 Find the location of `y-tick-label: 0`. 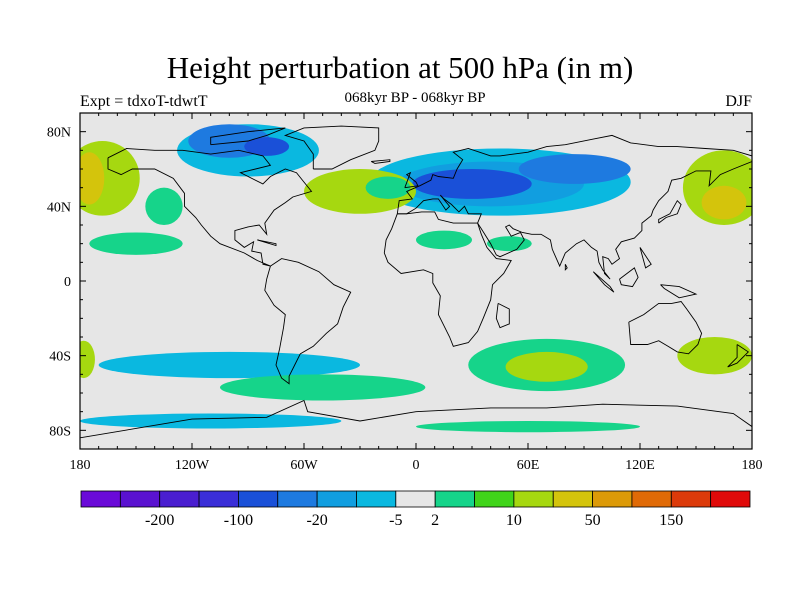

y-tick-label: 0 is located at coordinates (67, 282).